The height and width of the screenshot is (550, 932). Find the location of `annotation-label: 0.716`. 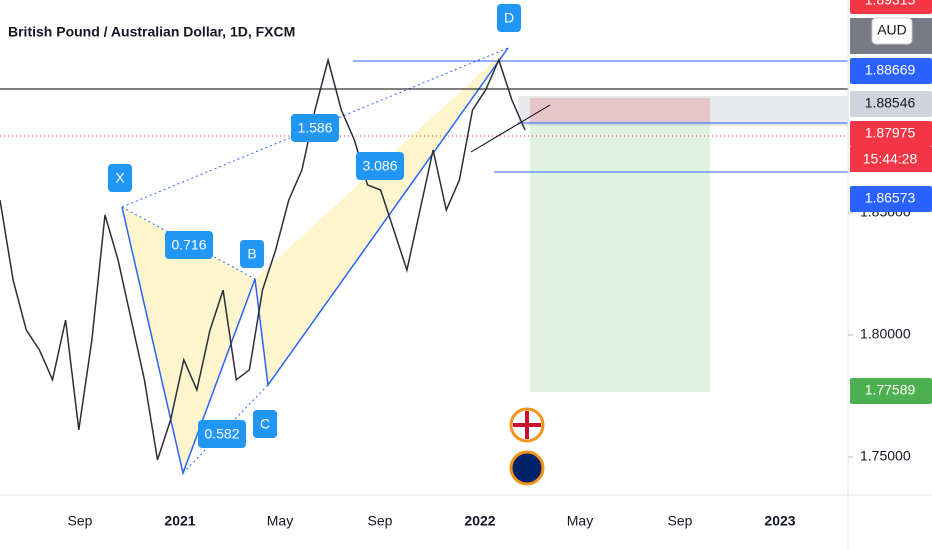

annotation-label: 0.716 is located at coordinates (188, 245).